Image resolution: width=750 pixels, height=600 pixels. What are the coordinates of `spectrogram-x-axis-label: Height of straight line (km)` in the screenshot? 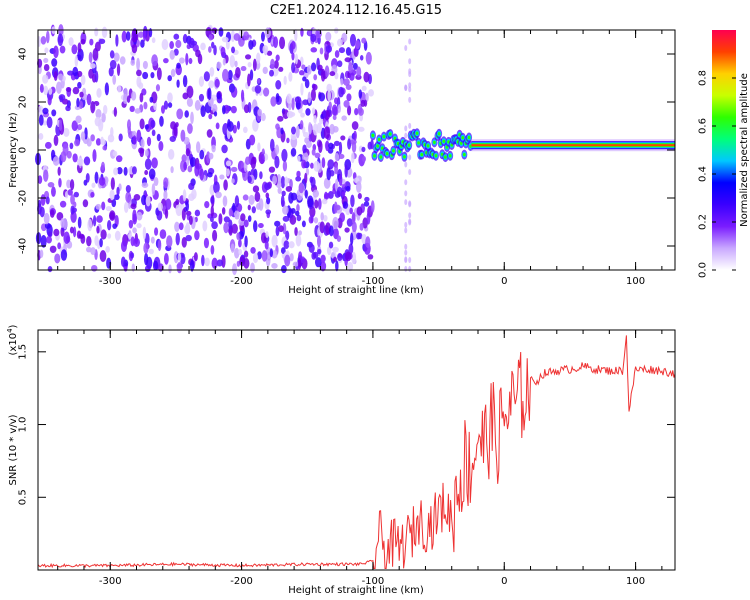 It's located at (356, 290).